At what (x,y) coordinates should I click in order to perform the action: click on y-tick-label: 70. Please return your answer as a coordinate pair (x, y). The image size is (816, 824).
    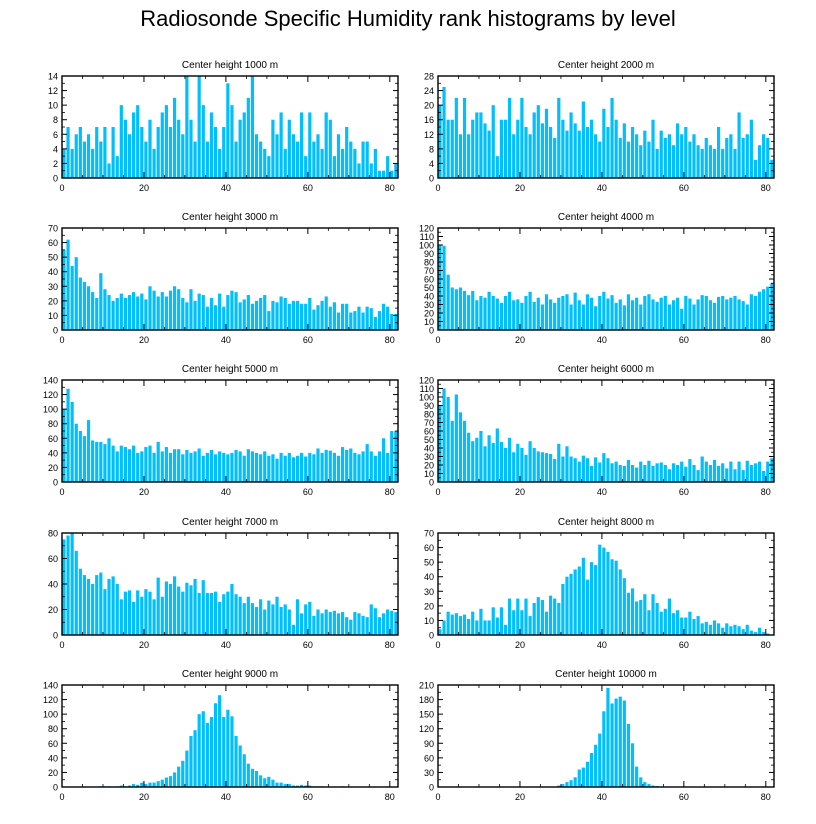
    Looking at the image, I should click on (53, 229).